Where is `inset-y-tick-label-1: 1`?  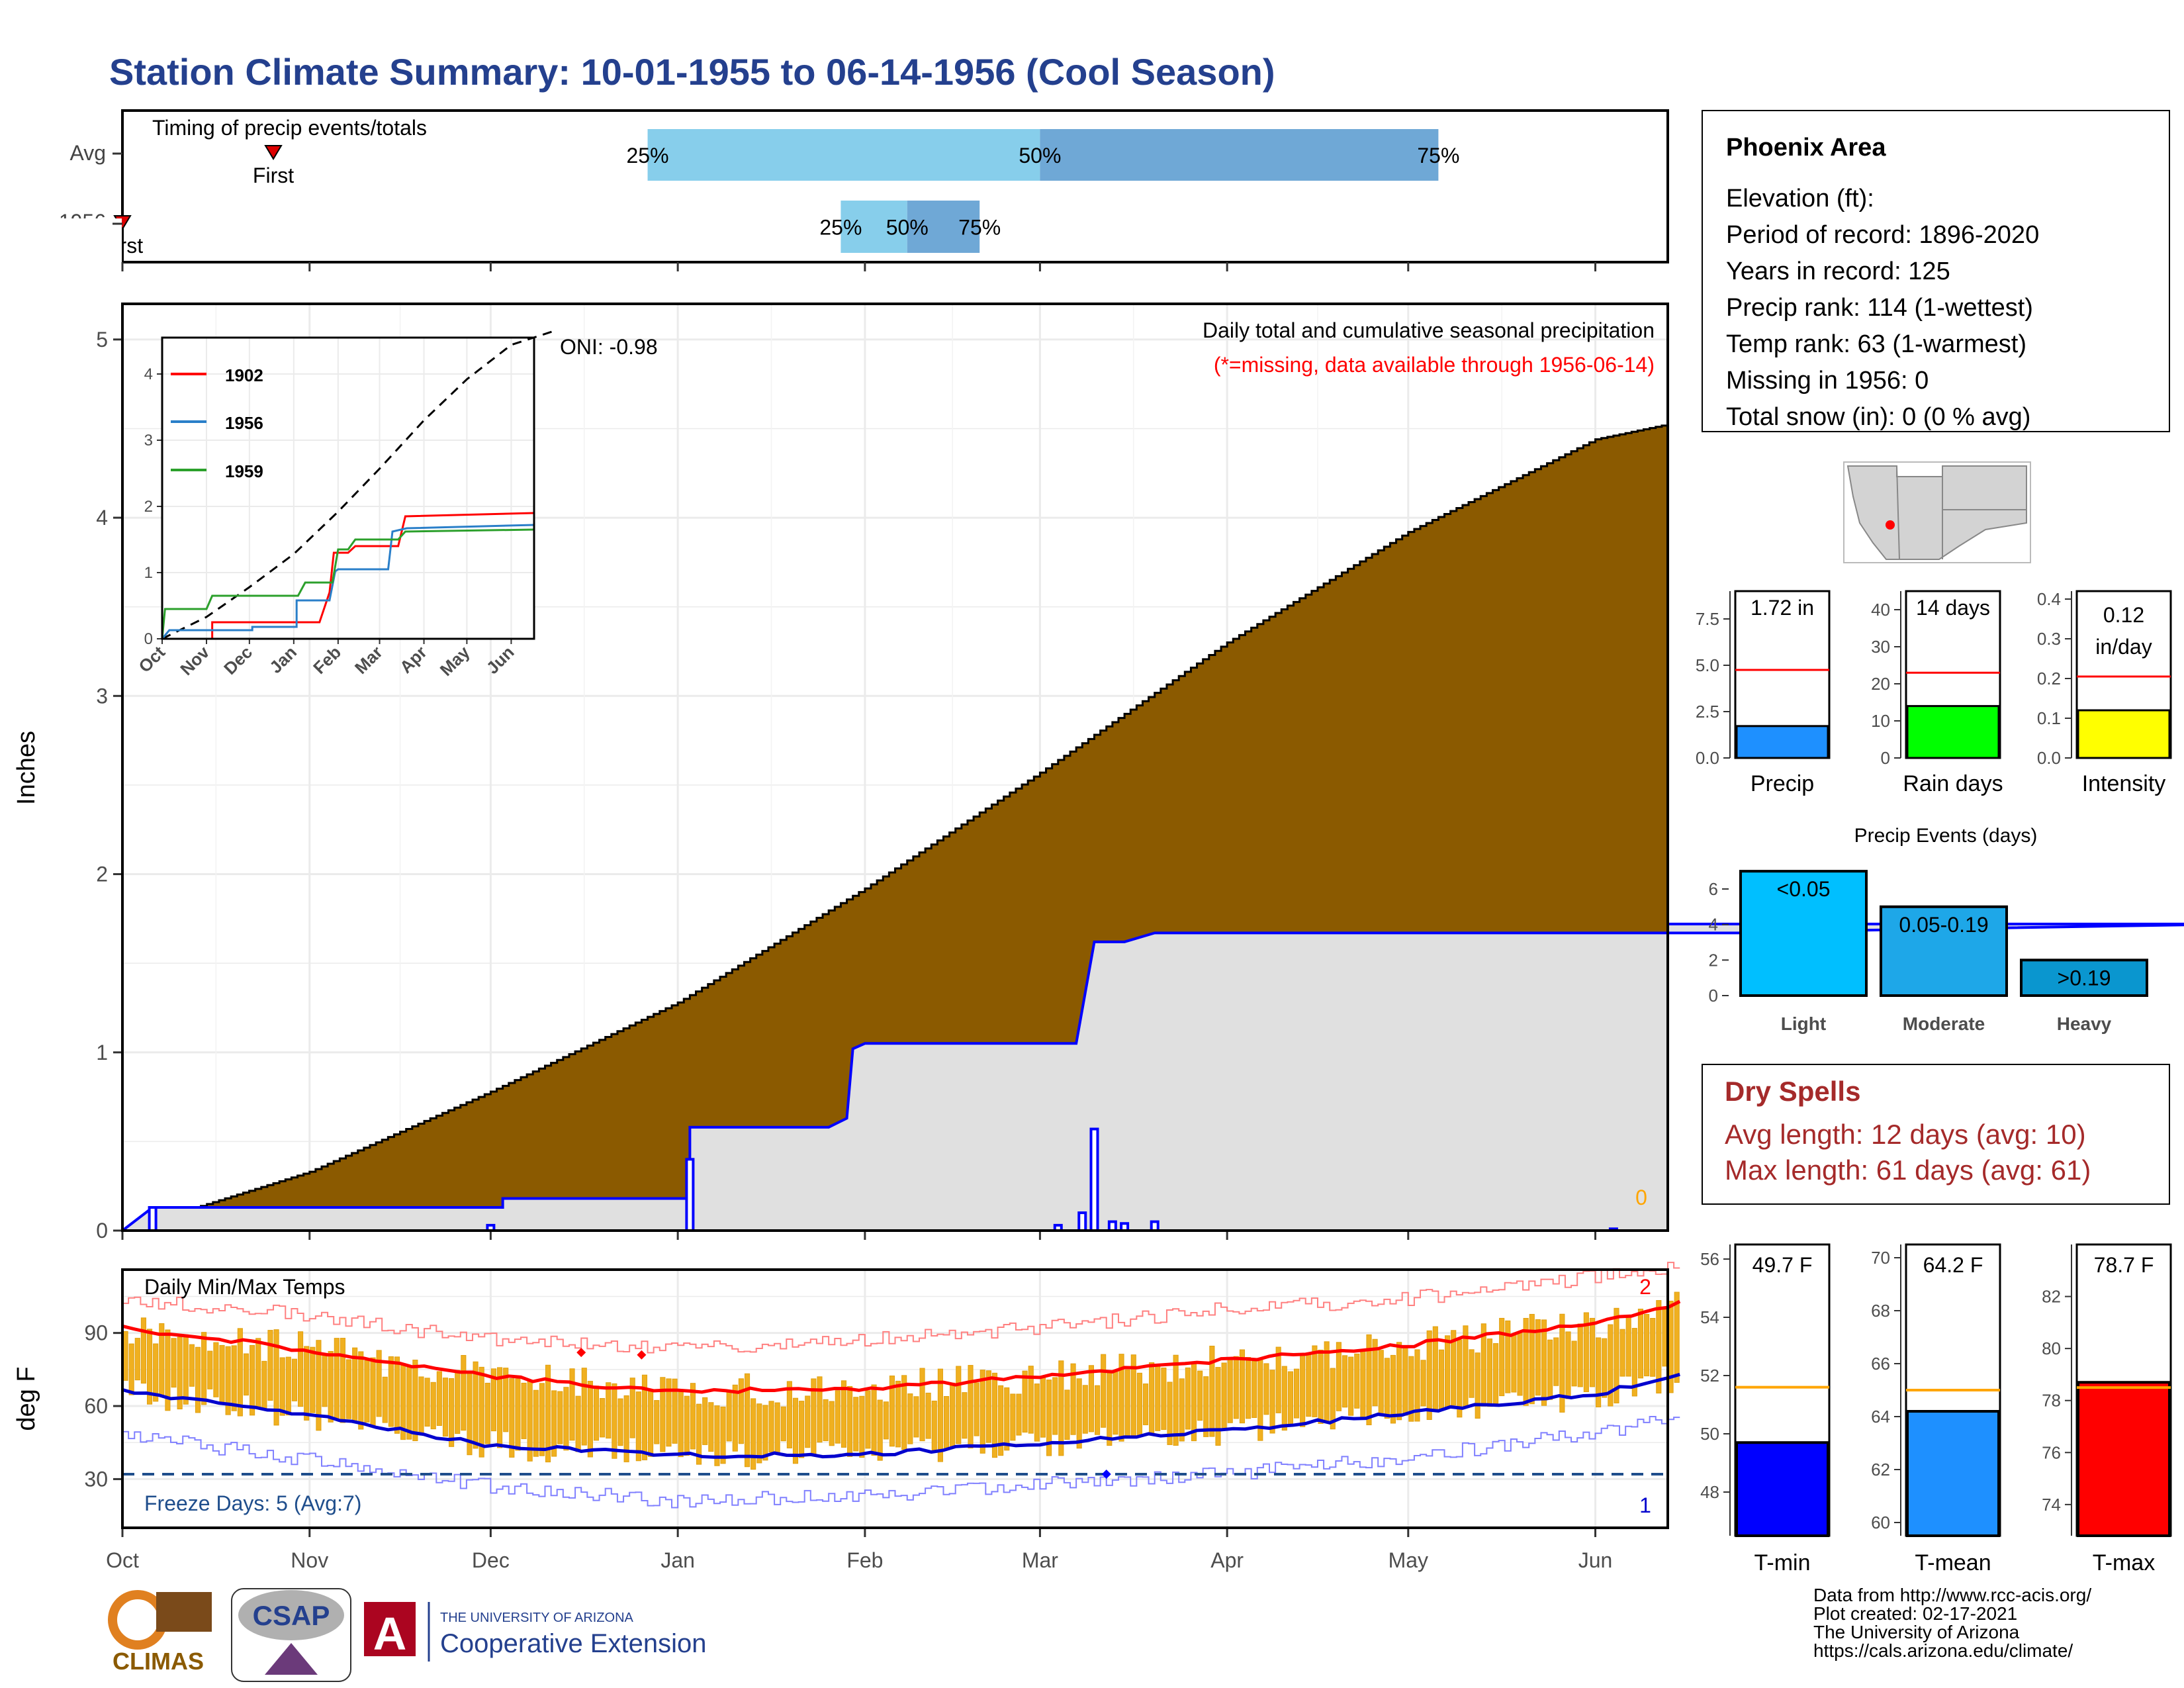 inset-y-tick-label-1: 1 is located at coordinates (148, 573).